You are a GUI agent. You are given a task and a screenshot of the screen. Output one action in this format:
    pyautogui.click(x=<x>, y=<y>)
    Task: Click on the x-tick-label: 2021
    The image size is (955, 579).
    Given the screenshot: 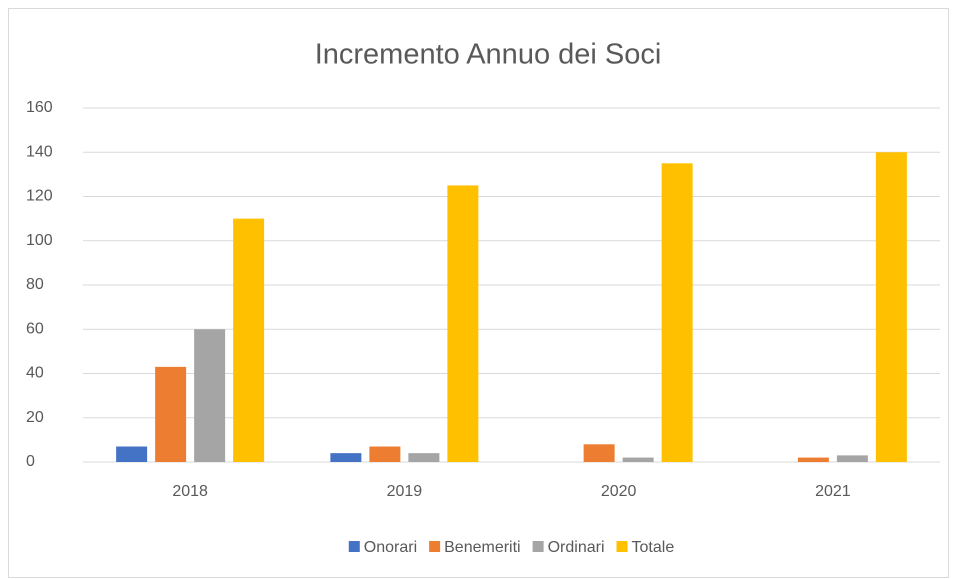 What is the action you would take?
    pyautogui.click(x=833, y=491)
    